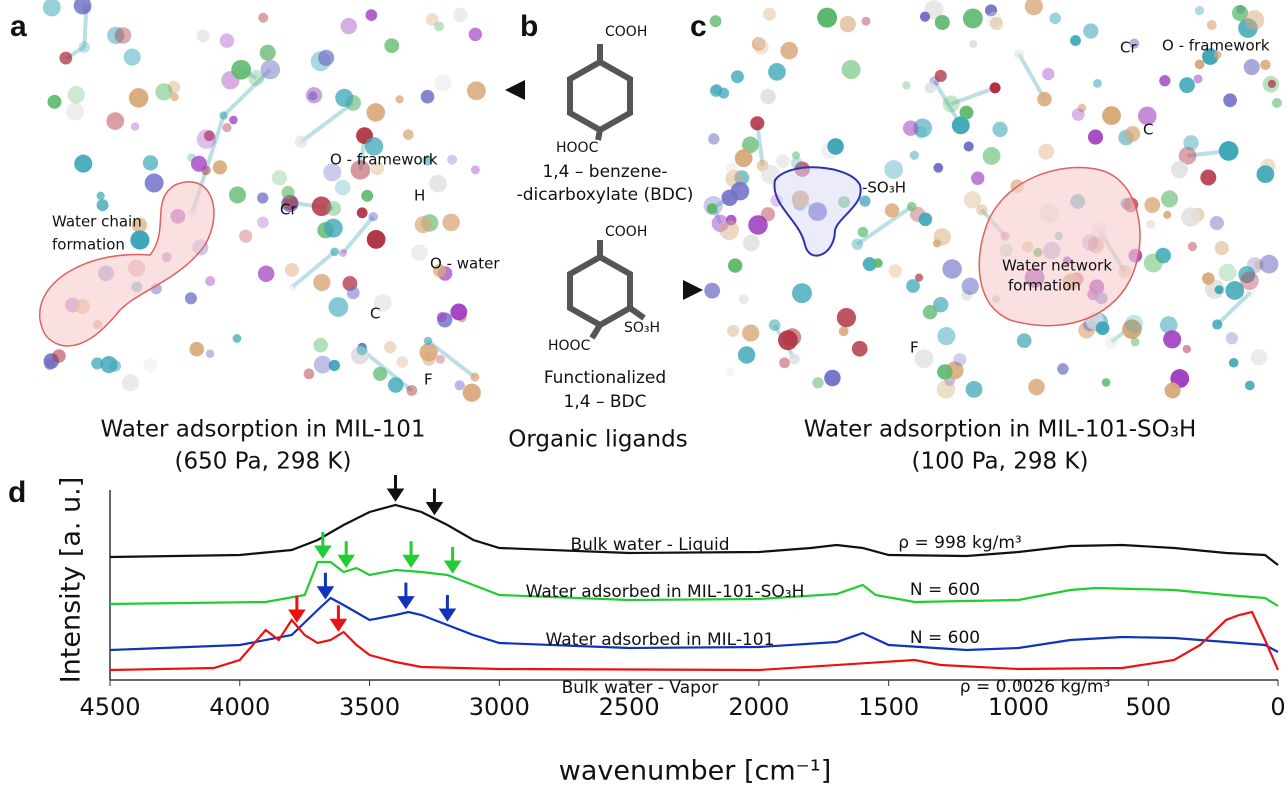 The height and width of the screenshot is (789, 1287). I want to click on group-label: COOH, so click(626, 232).